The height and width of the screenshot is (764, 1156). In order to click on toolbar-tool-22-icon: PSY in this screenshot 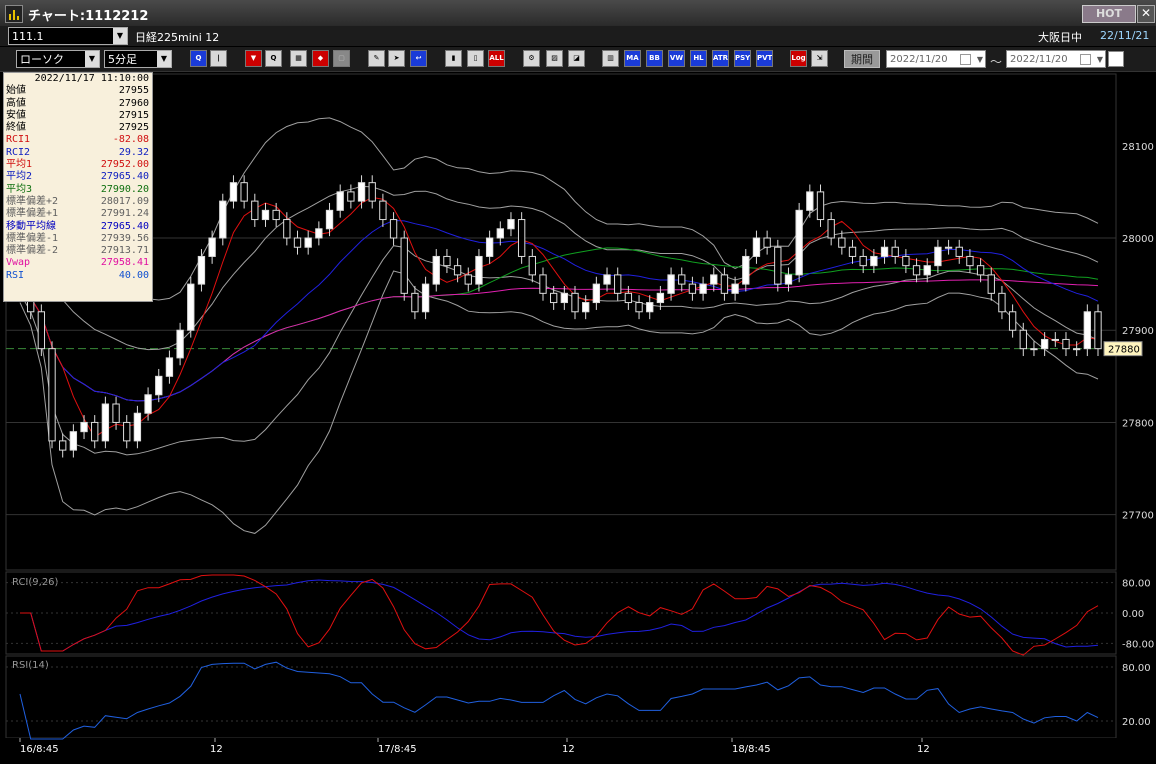, I will do `click(742, 58)`.